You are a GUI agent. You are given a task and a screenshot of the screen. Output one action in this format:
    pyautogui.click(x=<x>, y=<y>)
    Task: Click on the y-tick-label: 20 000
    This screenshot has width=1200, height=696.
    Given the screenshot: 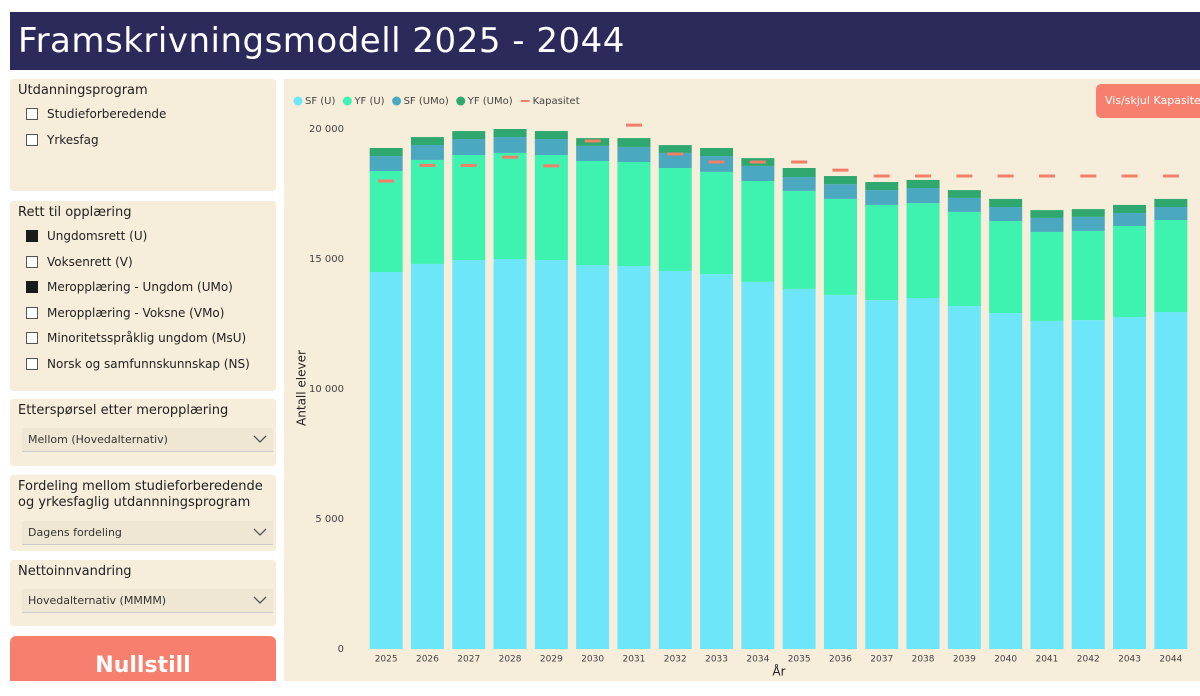 What is the action you would take?
    pyautogui.click(x=326, y=129)
    